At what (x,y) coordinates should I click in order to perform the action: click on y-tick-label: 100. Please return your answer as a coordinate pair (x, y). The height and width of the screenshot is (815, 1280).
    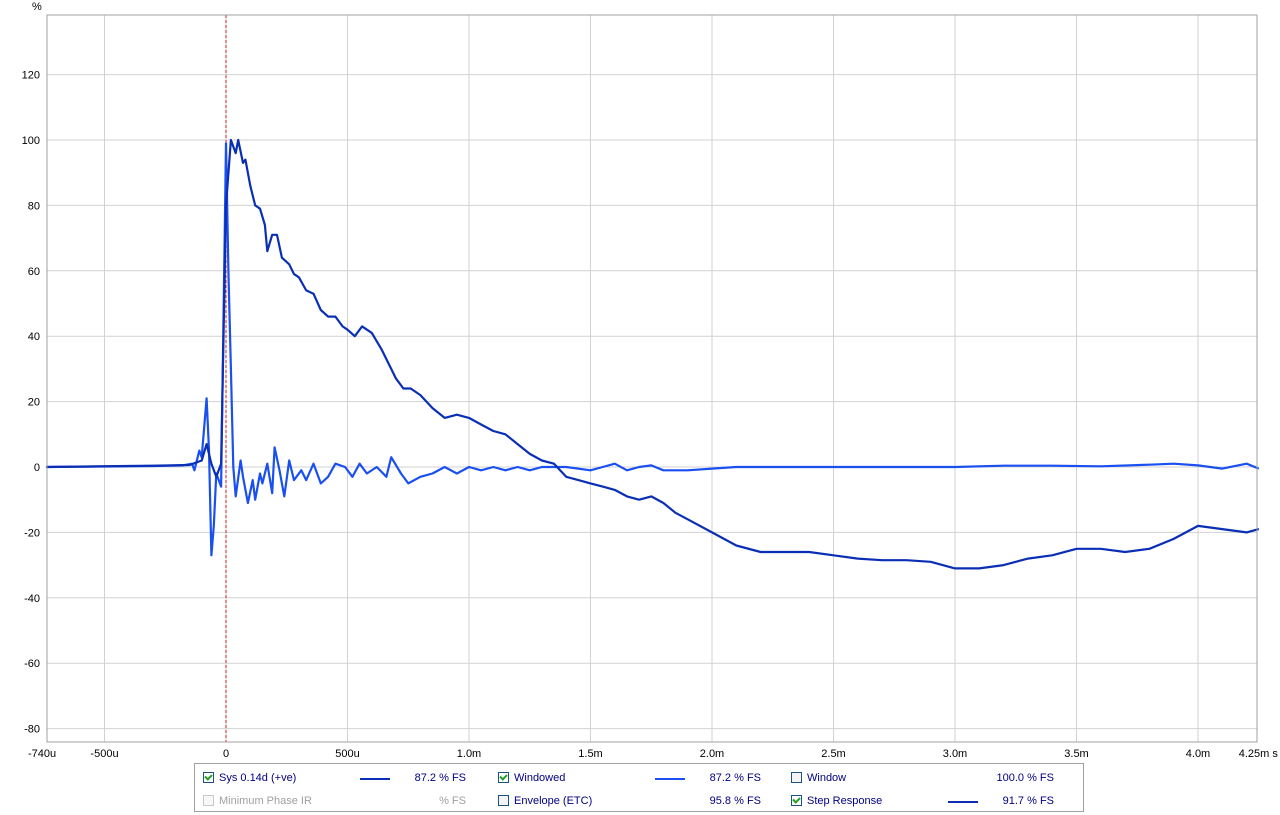
    Looking at the image, I should click on (31, 141).